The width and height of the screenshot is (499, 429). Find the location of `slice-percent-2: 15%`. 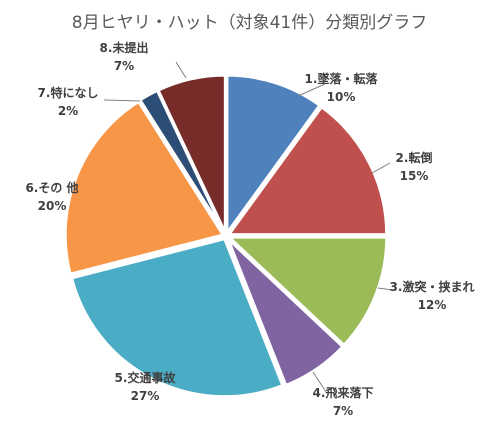

slice-percent-2: 15% is located at coordinates (414, 176).